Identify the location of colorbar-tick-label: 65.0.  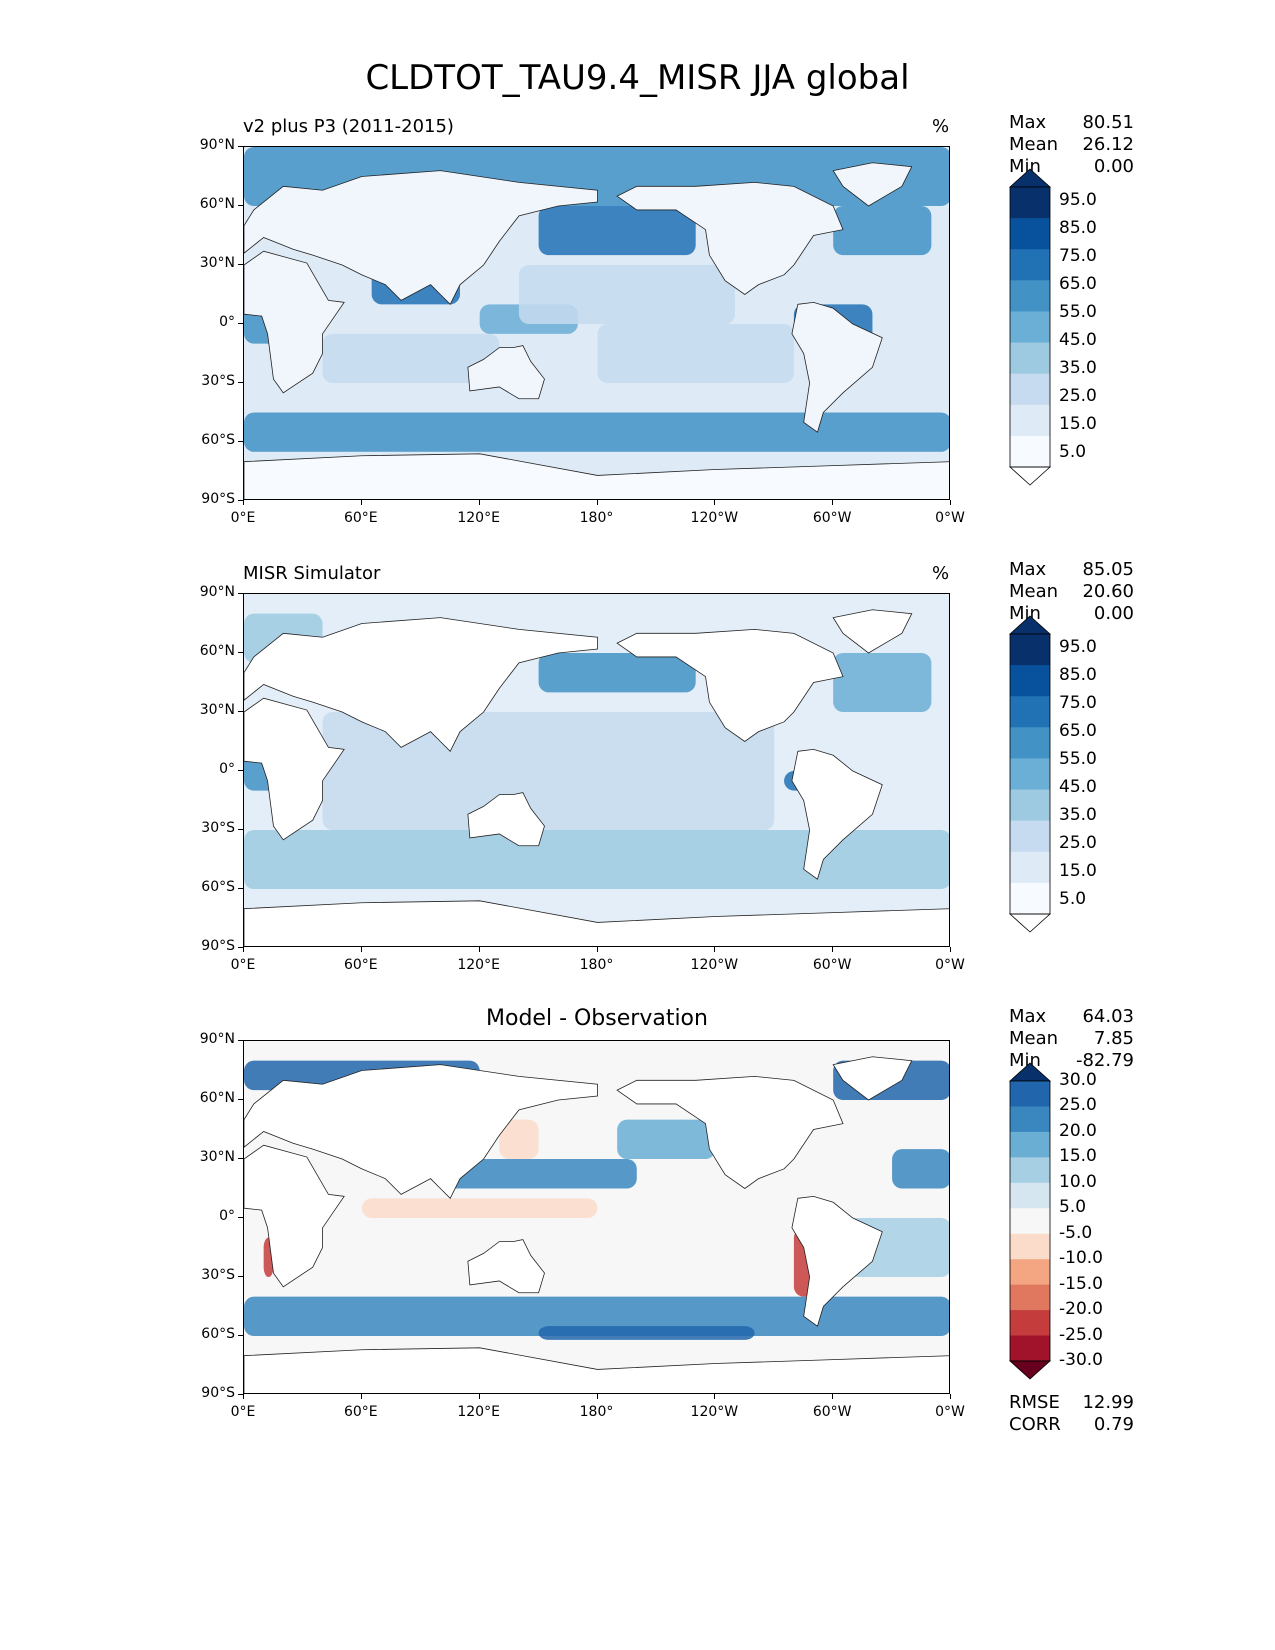
(1078, 284).